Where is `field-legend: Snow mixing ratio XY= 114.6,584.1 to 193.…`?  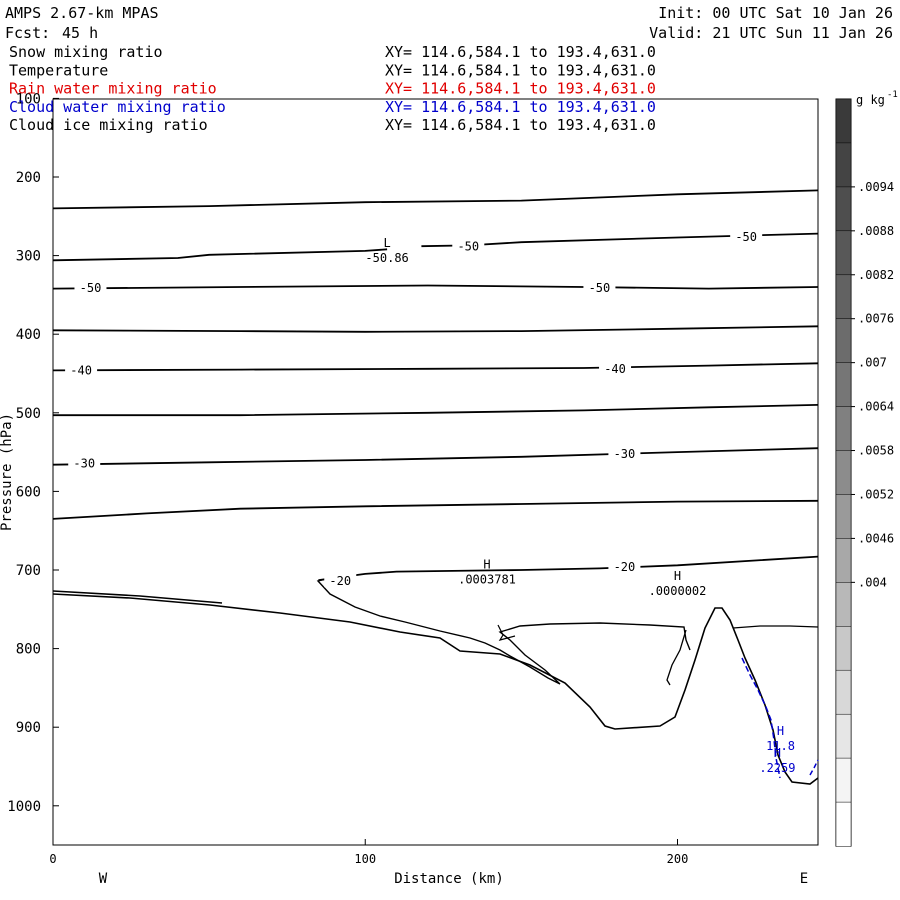
field-legend: Snow mixing ratio XY= 114.6,584.1 to 193.… is located at coordinates (332, 88).